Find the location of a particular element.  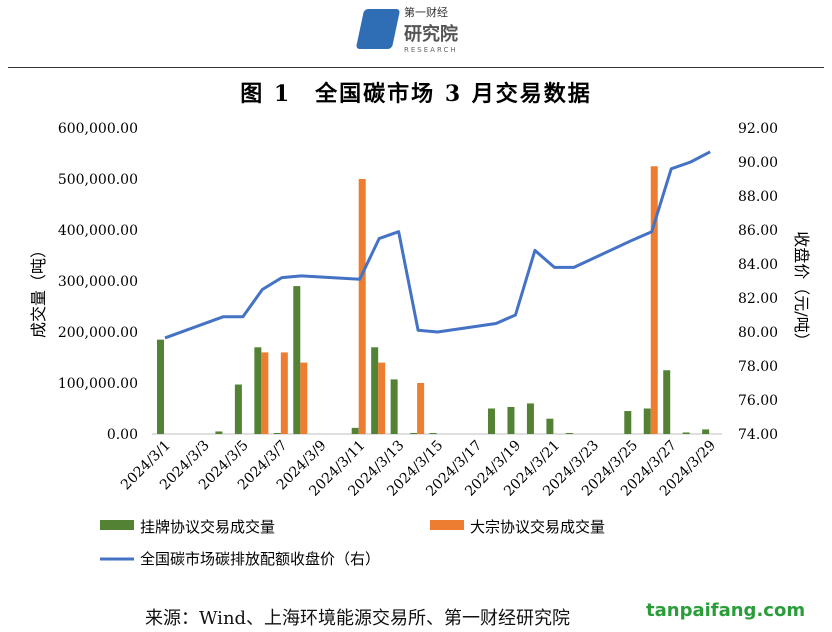

y2-tick-label: 82.00 is located at coordinates (758, 299).